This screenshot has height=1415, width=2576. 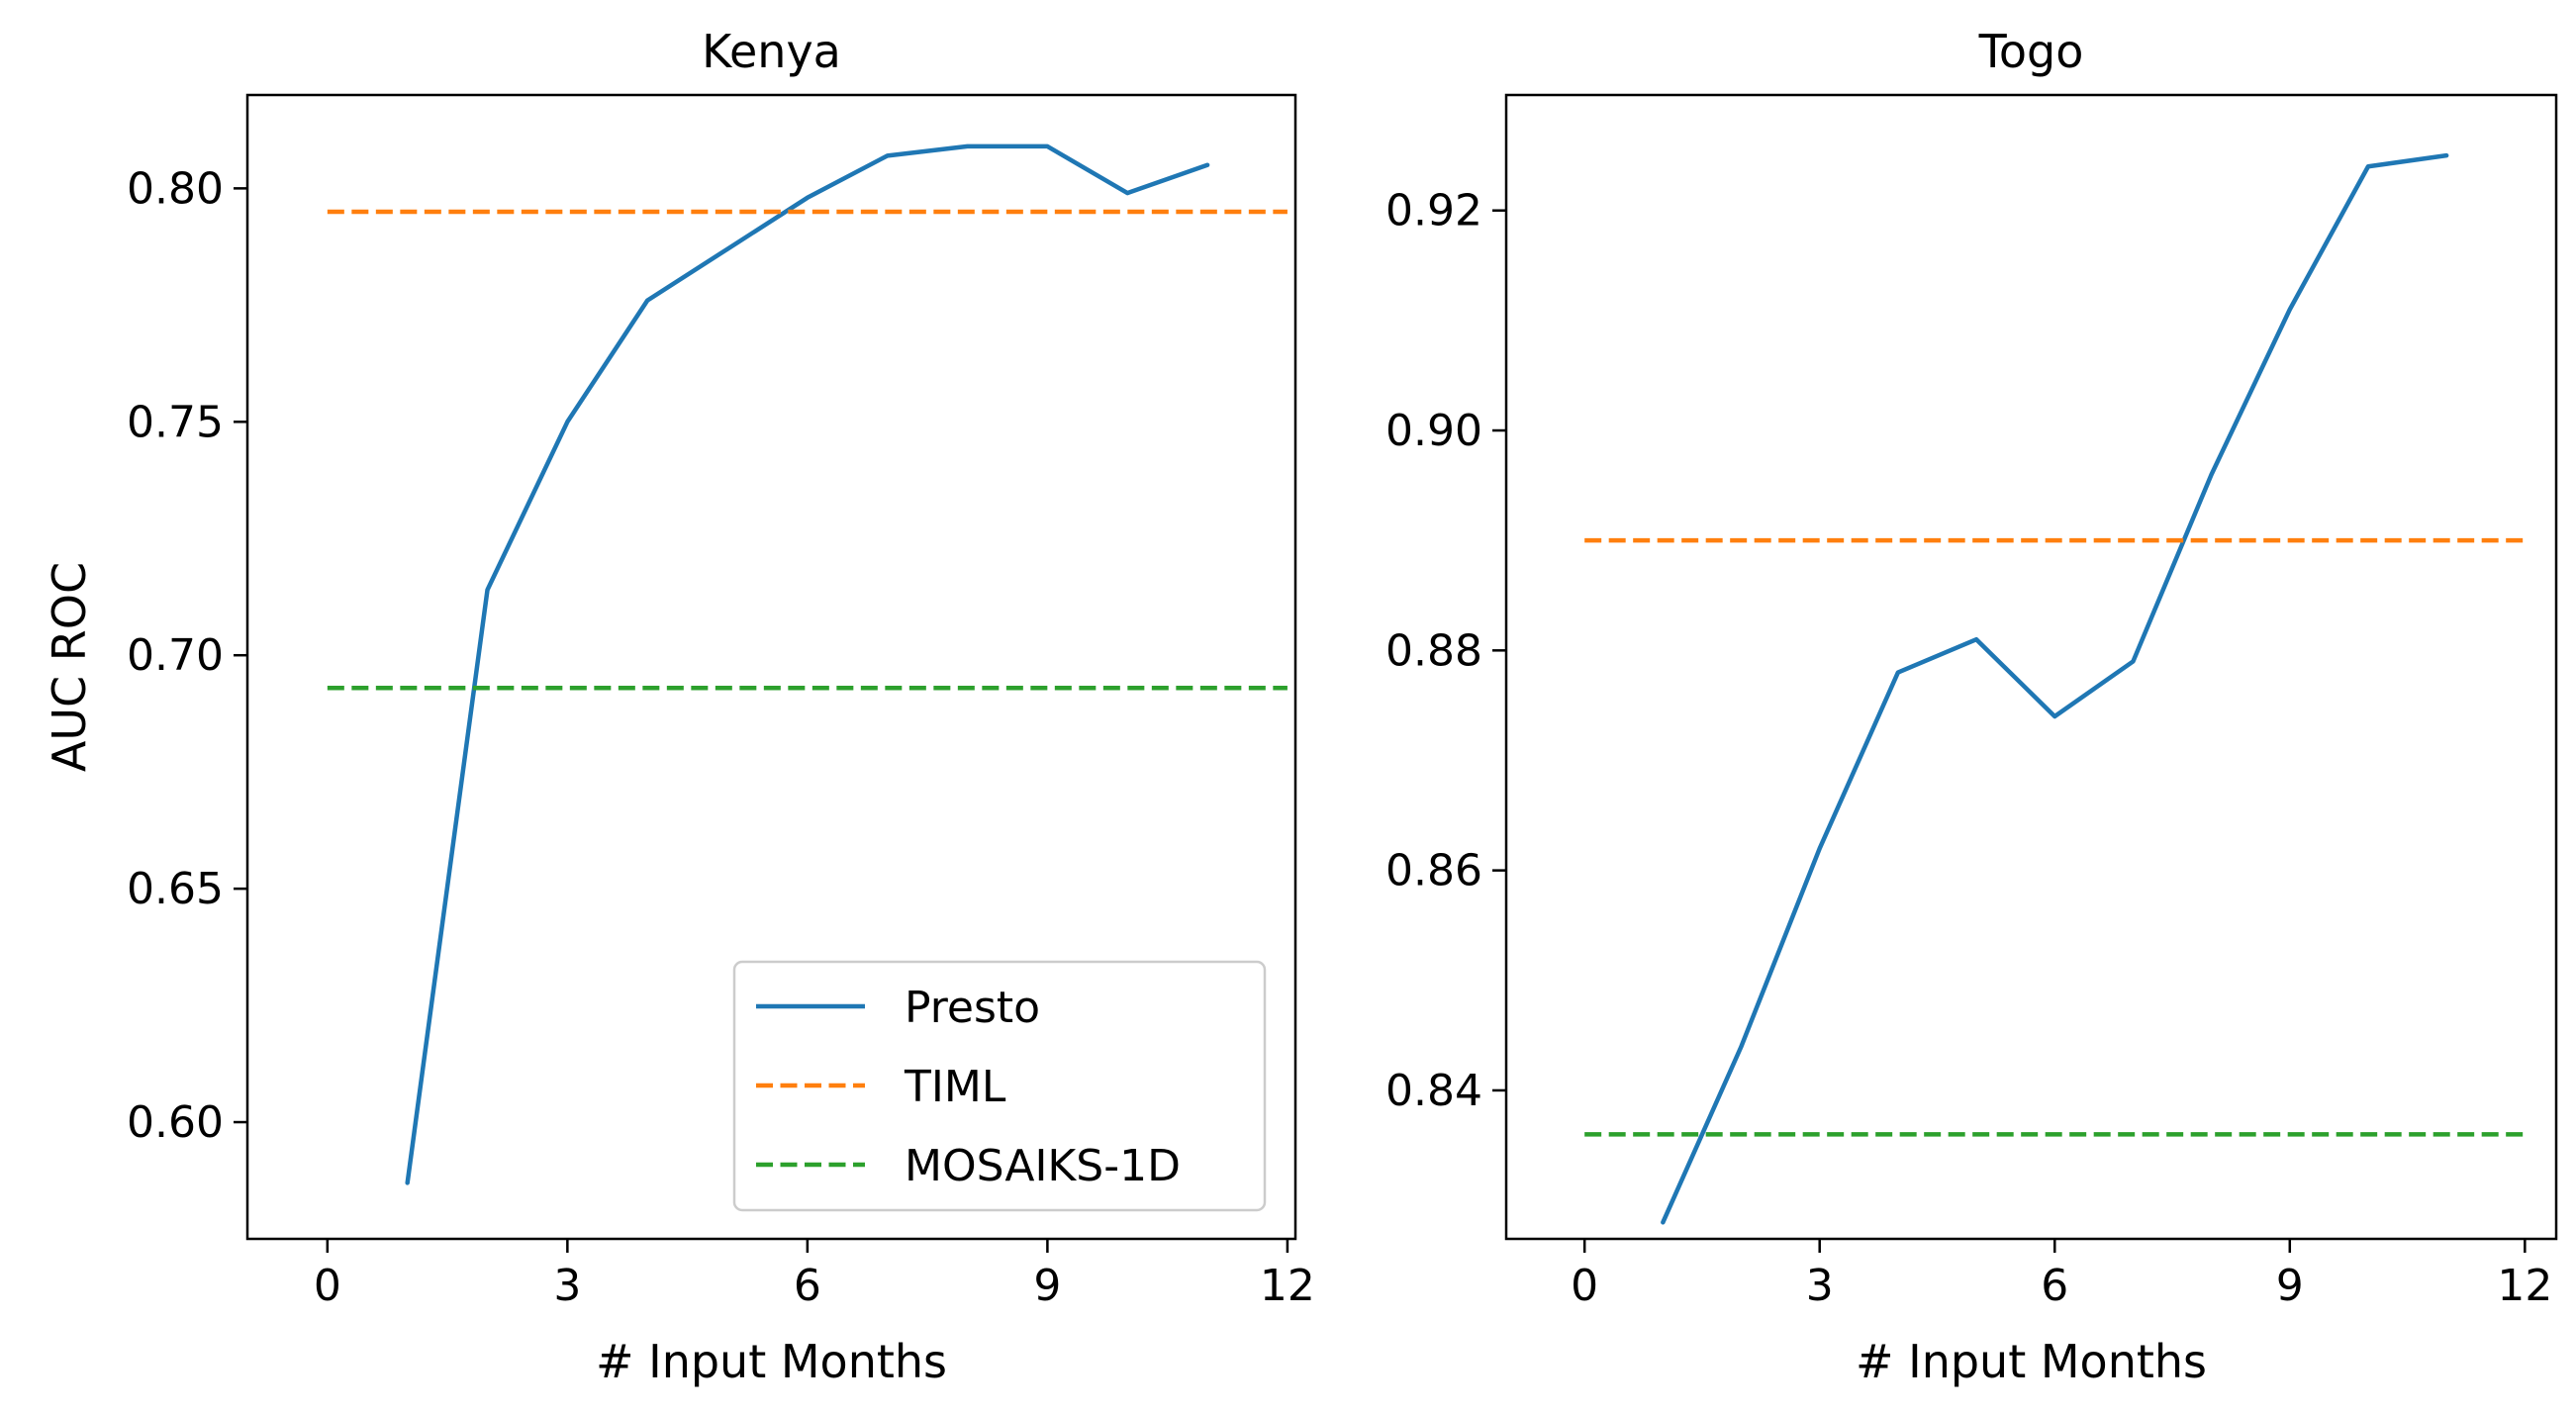 What do you see at coordinates (1433, 871) in the screenshot?
I see `y-tick-label: 0.86` at bounding box center [1433, 871].